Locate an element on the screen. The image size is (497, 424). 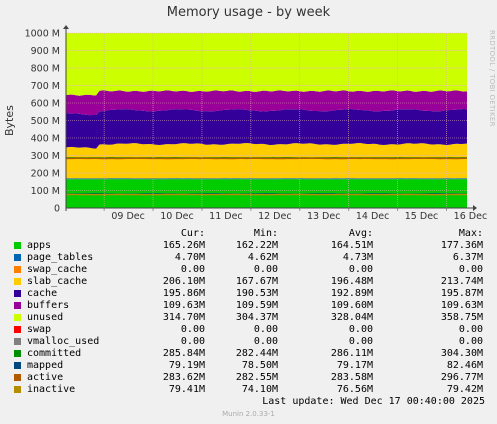
legend-cur-value: 283.62M is located at coordinates (183, 377).